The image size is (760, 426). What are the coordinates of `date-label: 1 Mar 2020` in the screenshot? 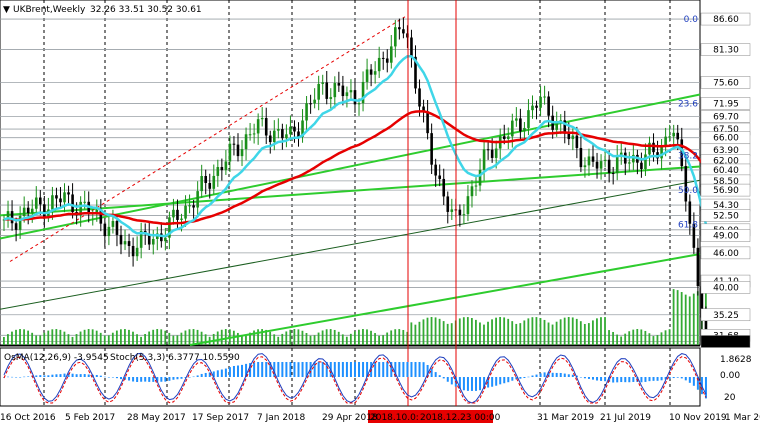 It's located at (742, 418).